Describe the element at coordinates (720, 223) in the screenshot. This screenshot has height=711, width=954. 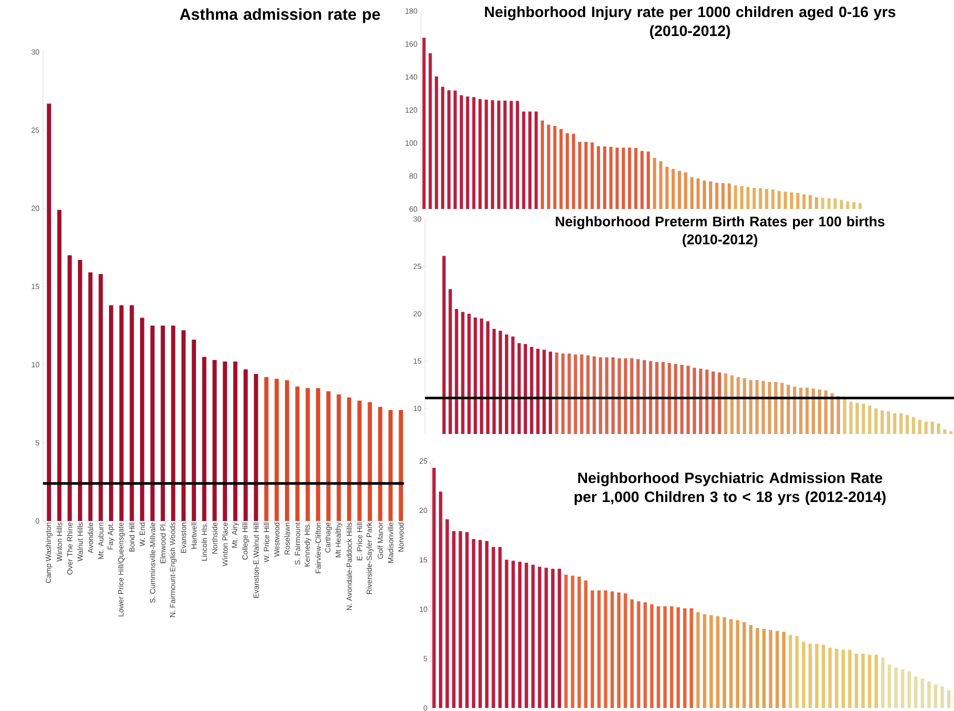
I see `chart-title: Neighborhood Preterm Birth Rates per 100 births` at that location.